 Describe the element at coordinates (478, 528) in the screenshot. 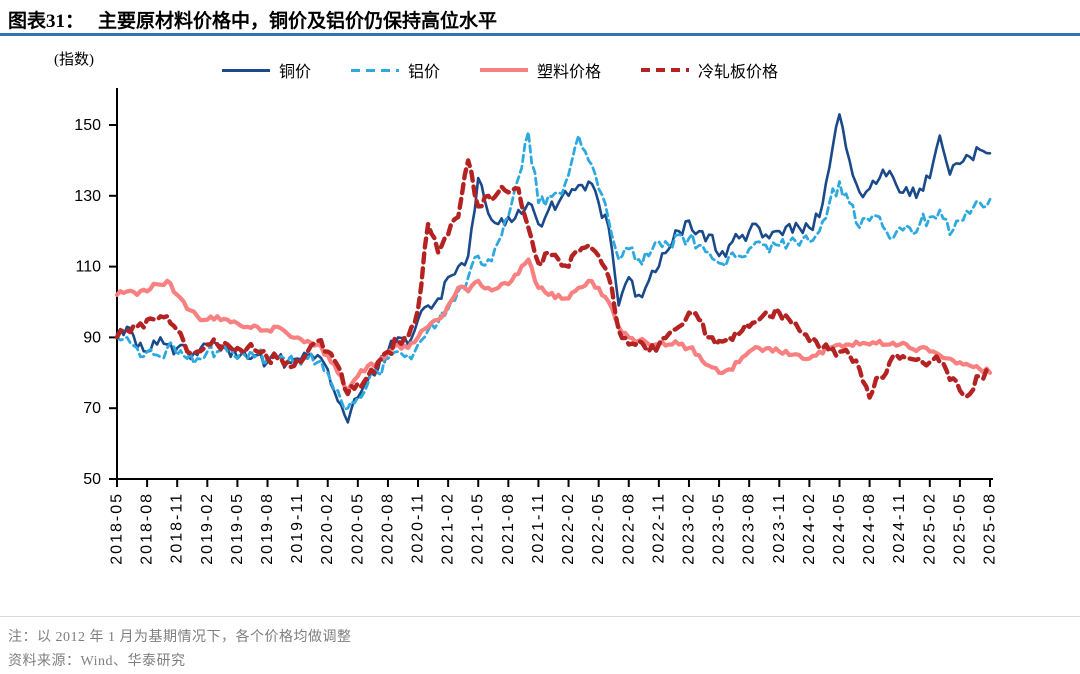

I see `svg-text: 2021-05` at that location.